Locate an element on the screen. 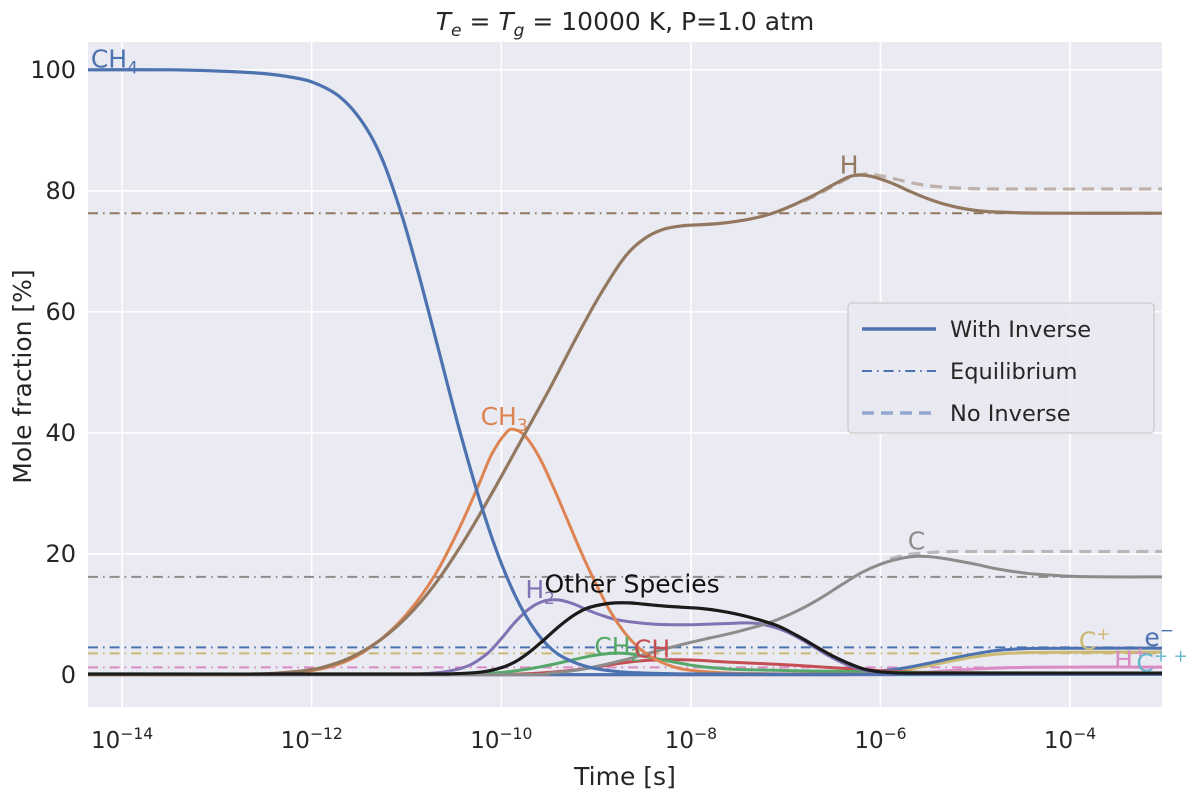 The image size is (1200, 800). series-C-no-inverse-line is located at coordinates (1025, 555).